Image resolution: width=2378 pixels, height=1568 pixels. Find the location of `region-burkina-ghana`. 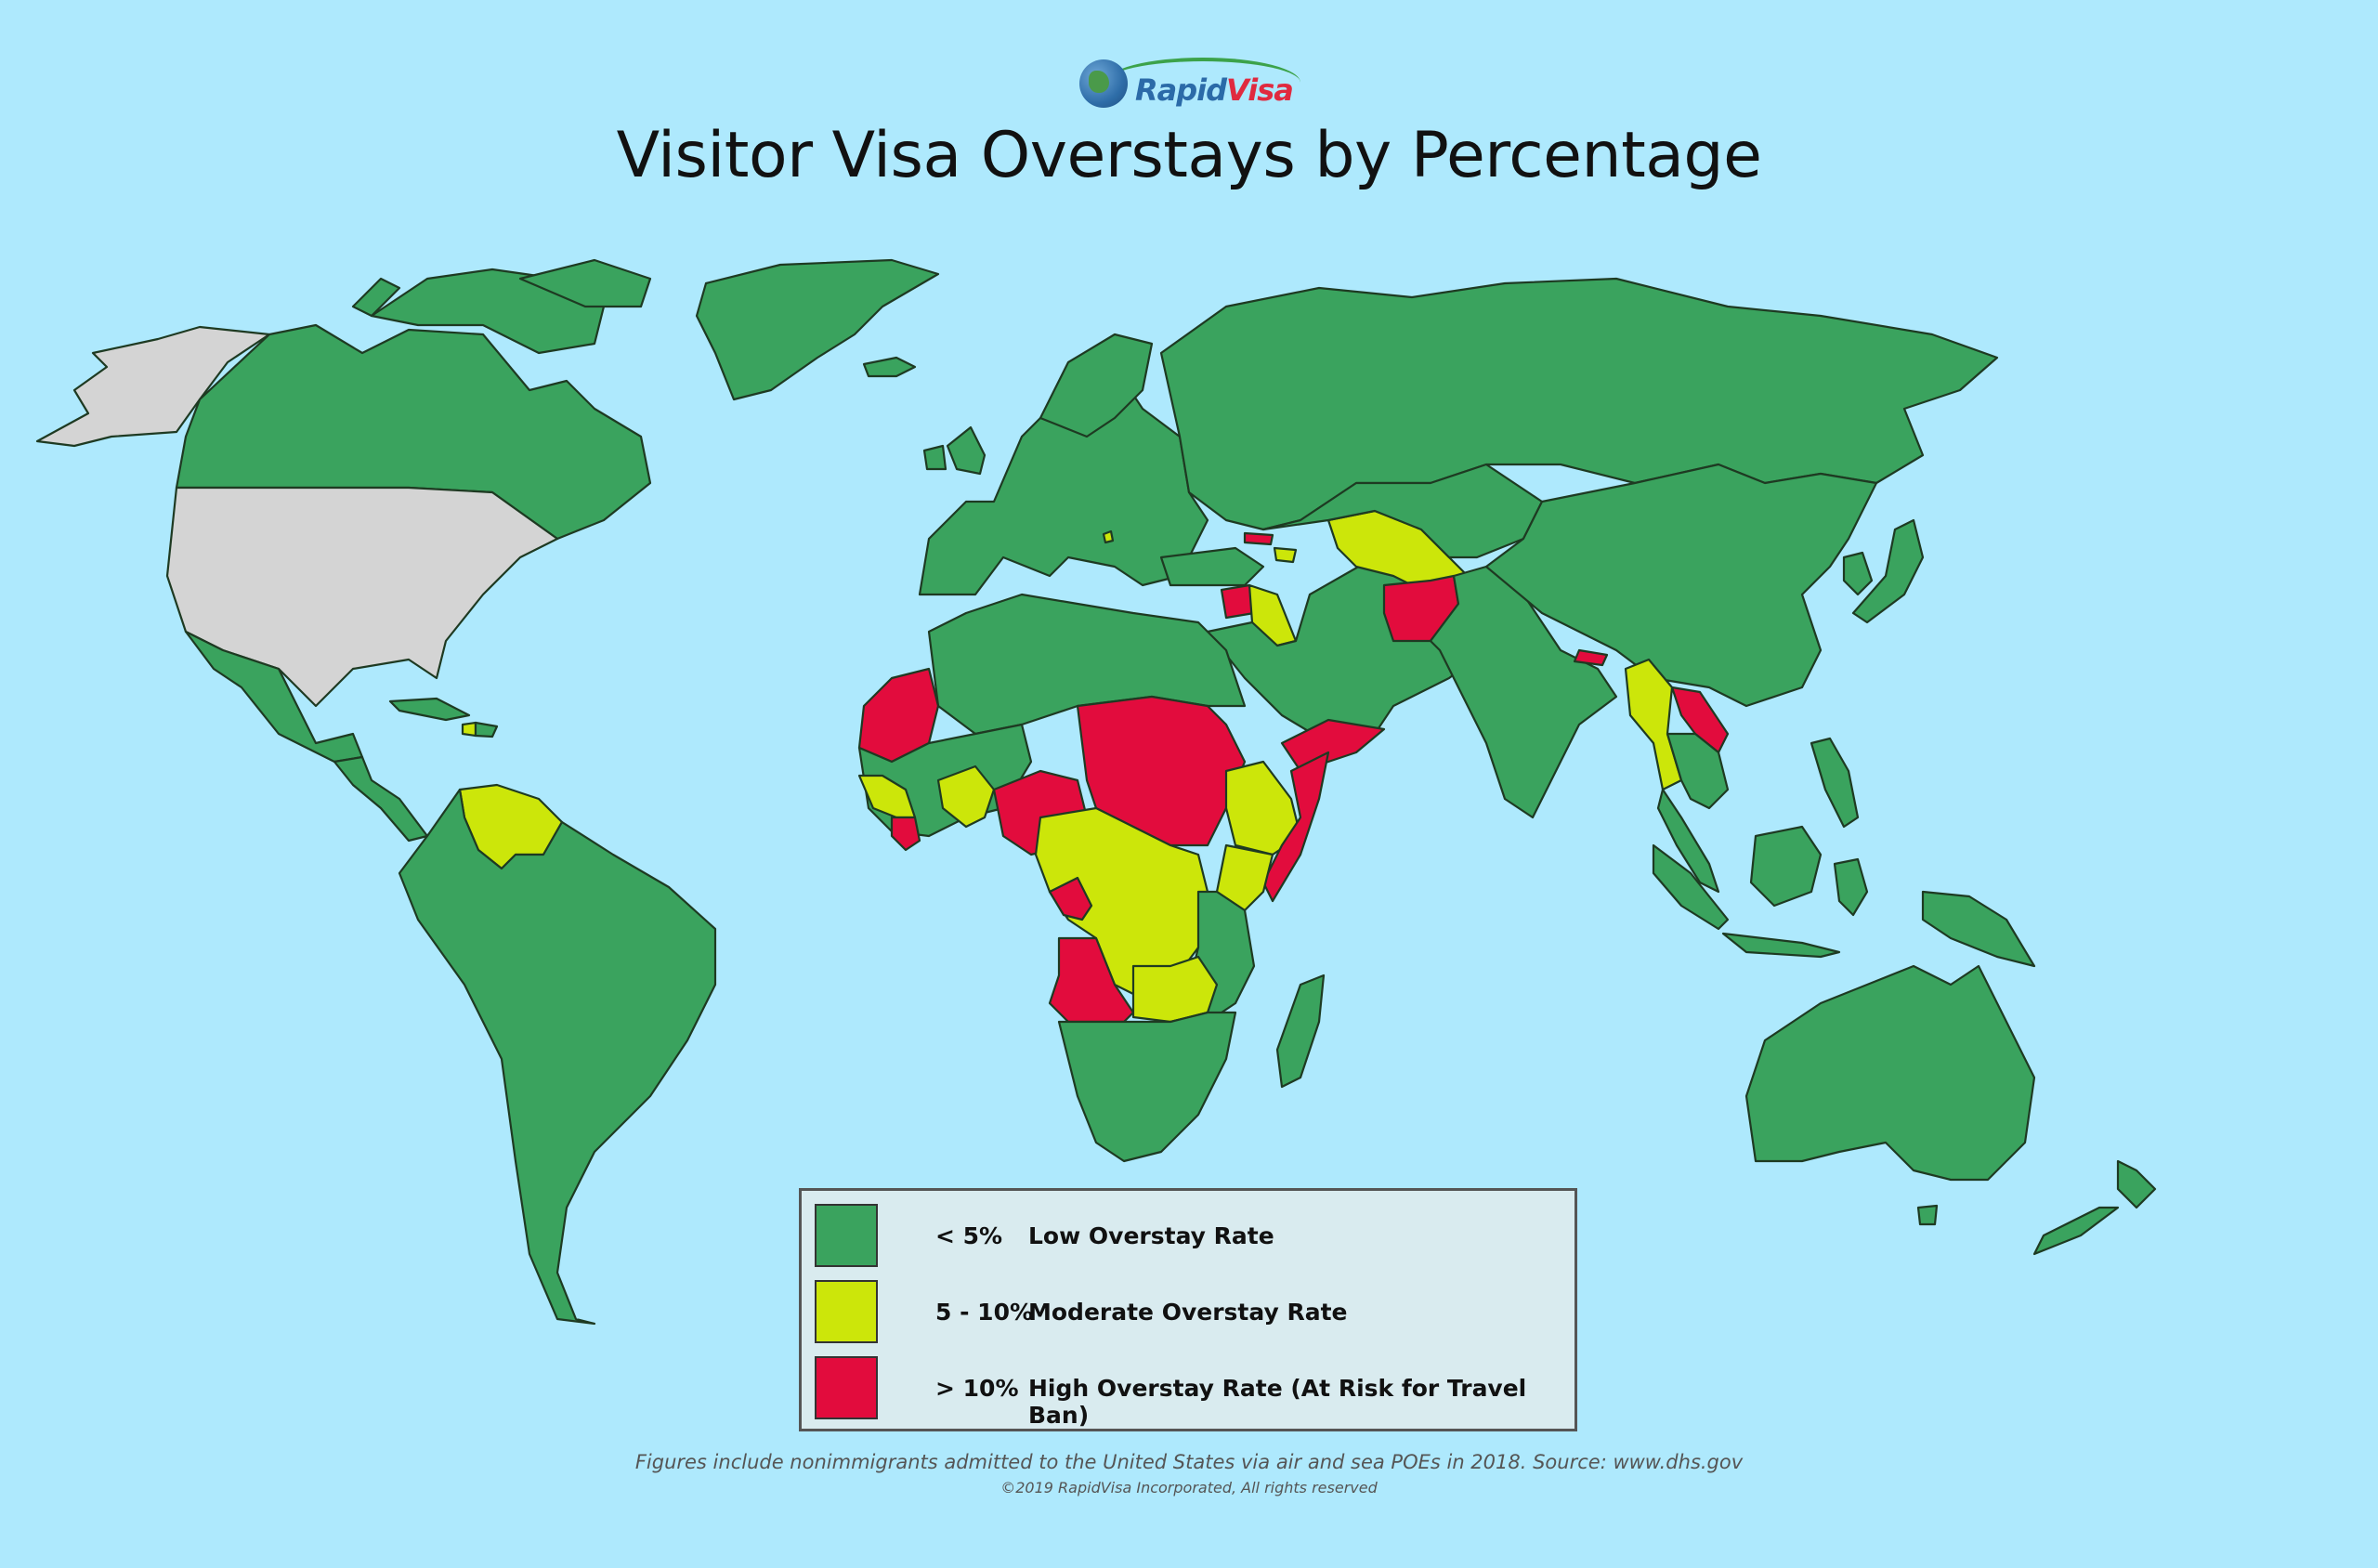

region-burkina-ghana is located at coordinates (966, 796).